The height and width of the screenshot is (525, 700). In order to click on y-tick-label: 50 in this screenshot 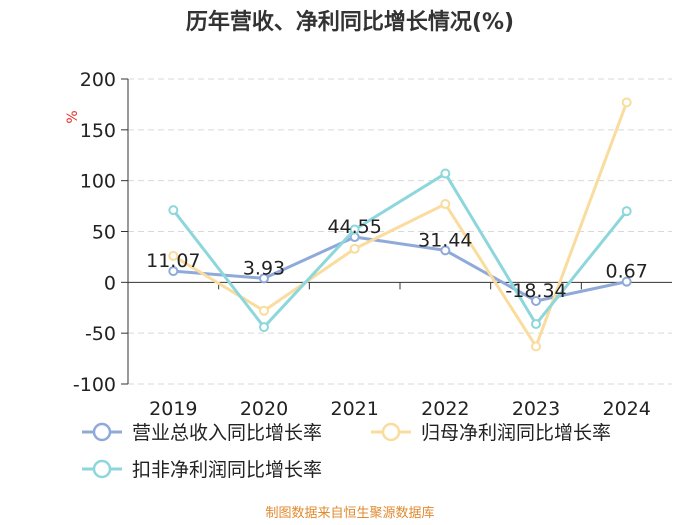, I will do `click(104, 233)`.